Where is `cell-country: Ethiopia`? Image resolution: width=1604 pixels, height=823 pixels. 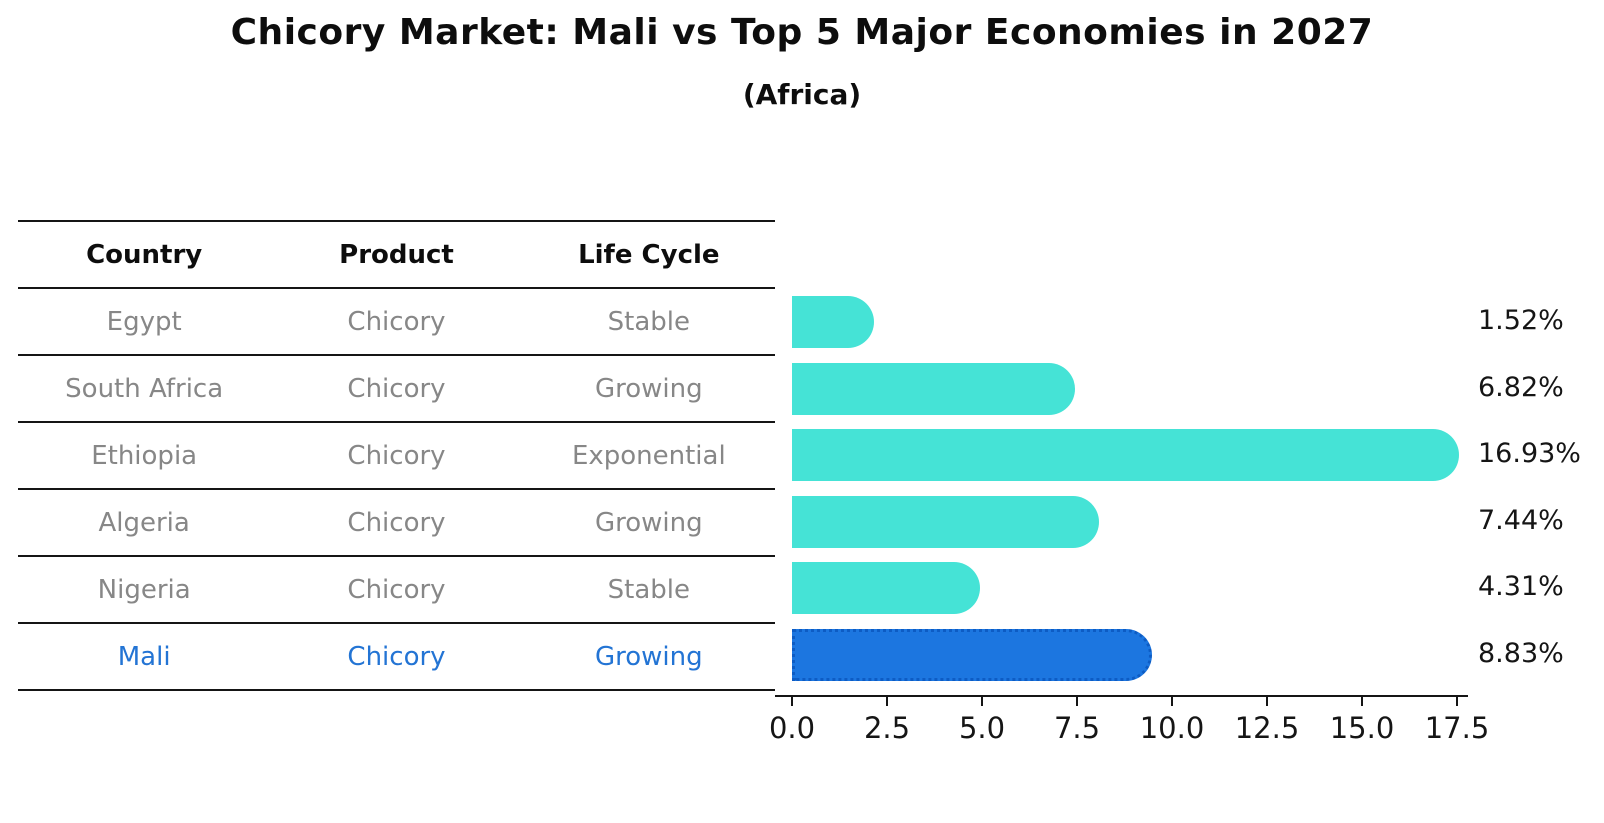 cell-country: Ethiopia is located at coordinates (144, 455).